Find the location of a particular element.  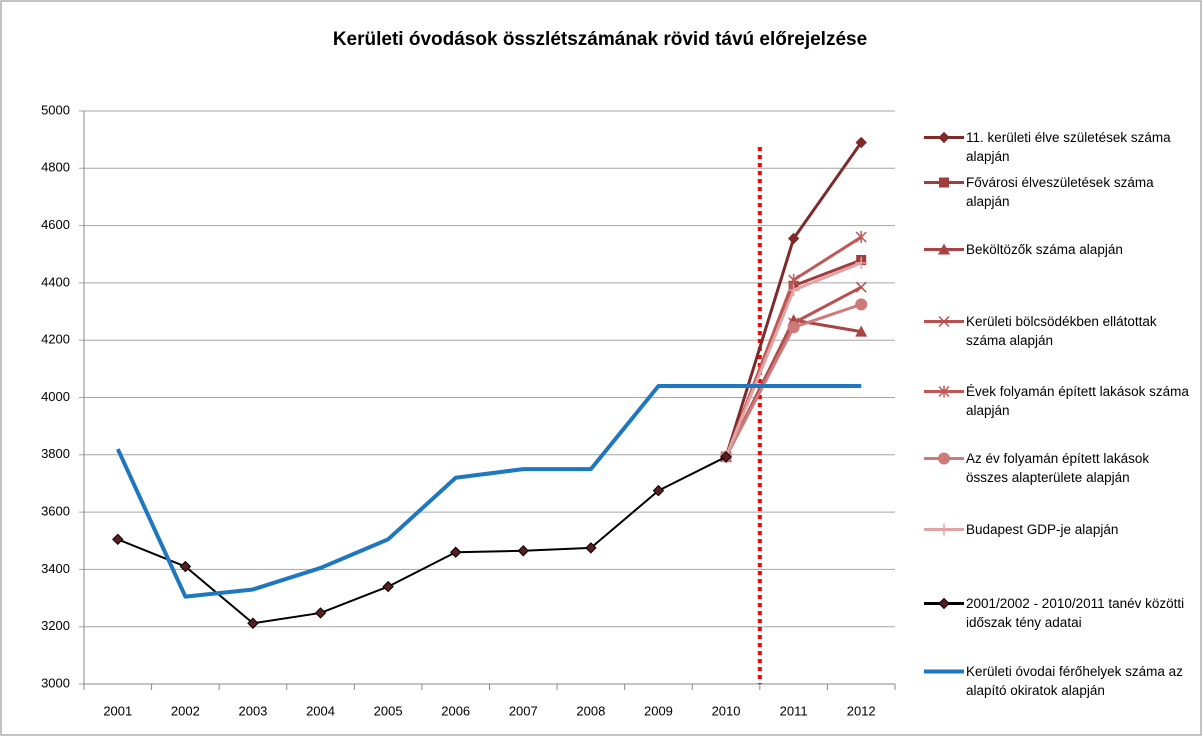

x-tick-label: 2006 is located at coordinates (455, 710).